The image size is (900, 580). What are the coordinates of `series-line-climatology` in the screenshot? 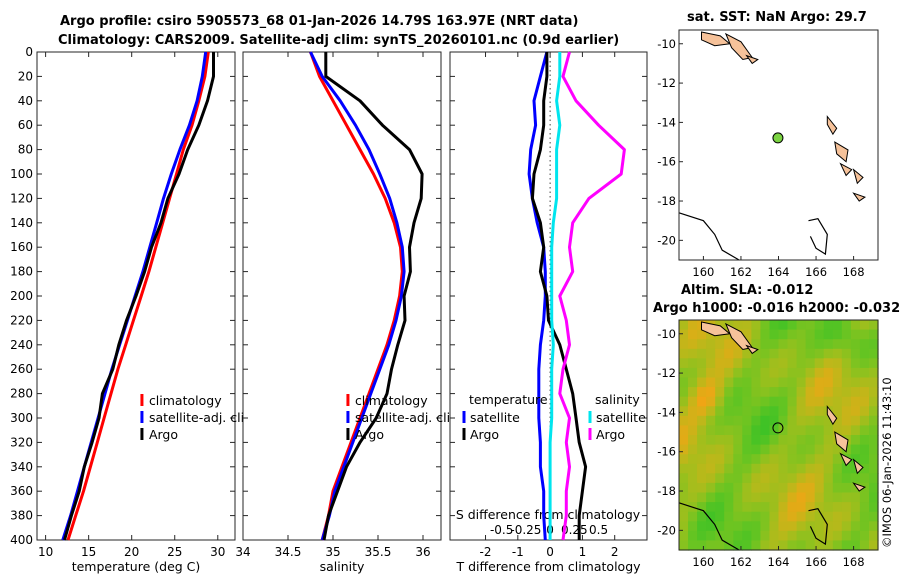 It's located at (138, 296).